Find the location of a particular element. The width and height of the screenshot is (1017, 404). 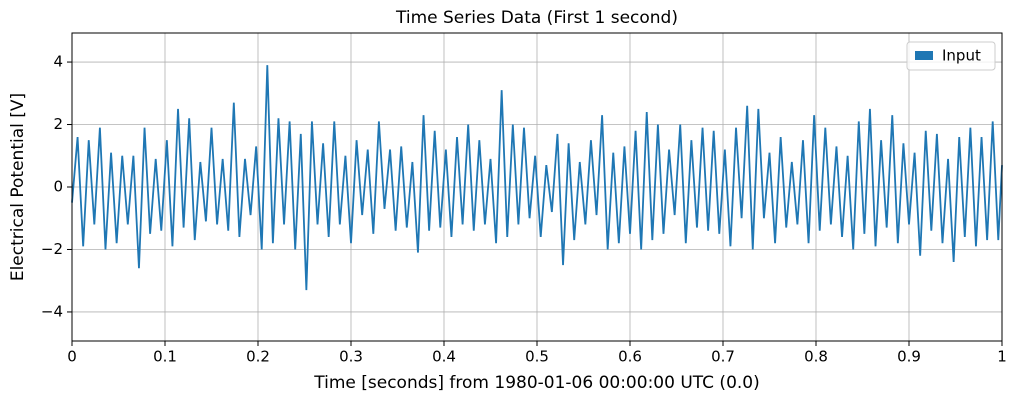

x-tick-label: 0.8 is located at coordinates (816, 357).